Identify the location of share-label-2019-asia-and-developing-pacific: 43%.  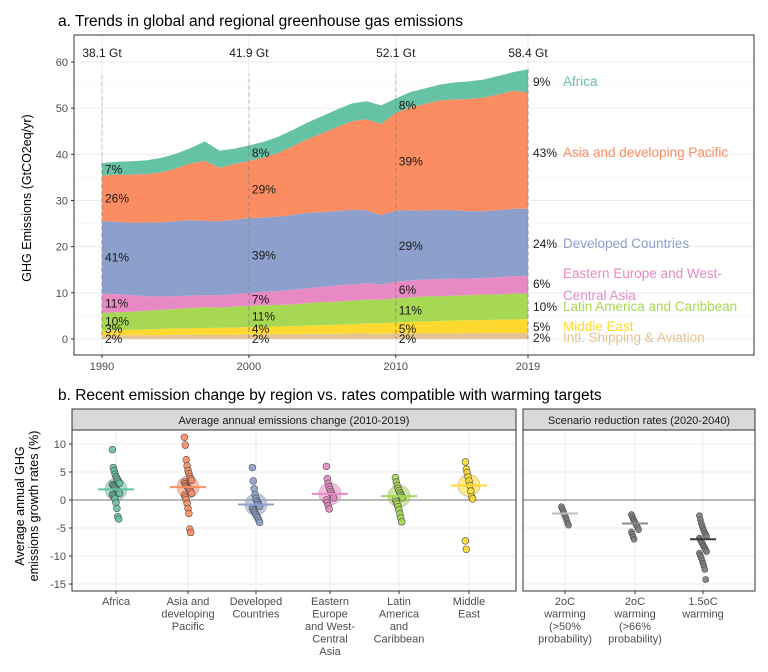
(545, 153).